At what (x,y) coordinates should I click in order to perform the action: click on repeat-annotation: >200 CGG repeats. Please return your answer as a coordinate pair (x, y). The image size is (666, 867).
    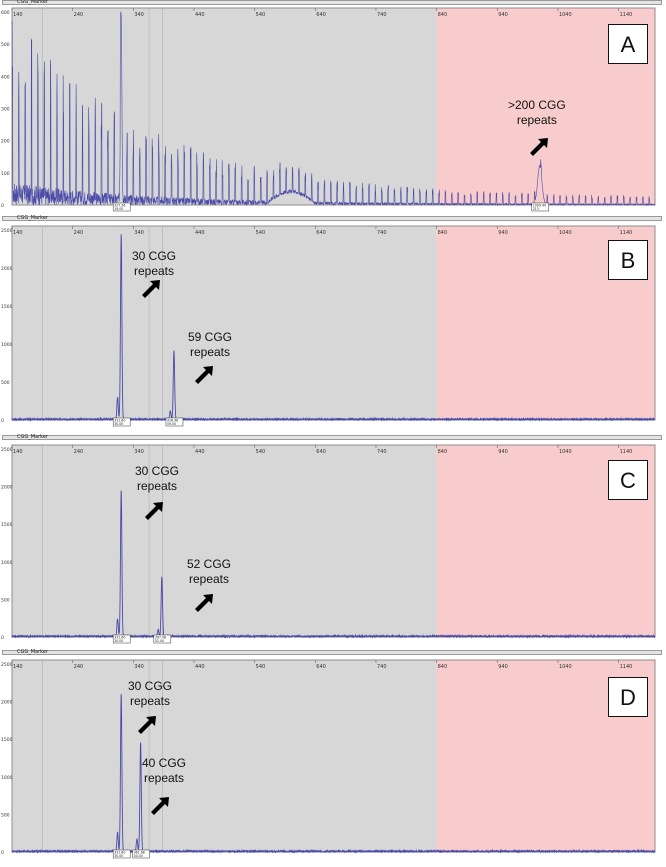
    Looking at the image, I should click on (537, 112).